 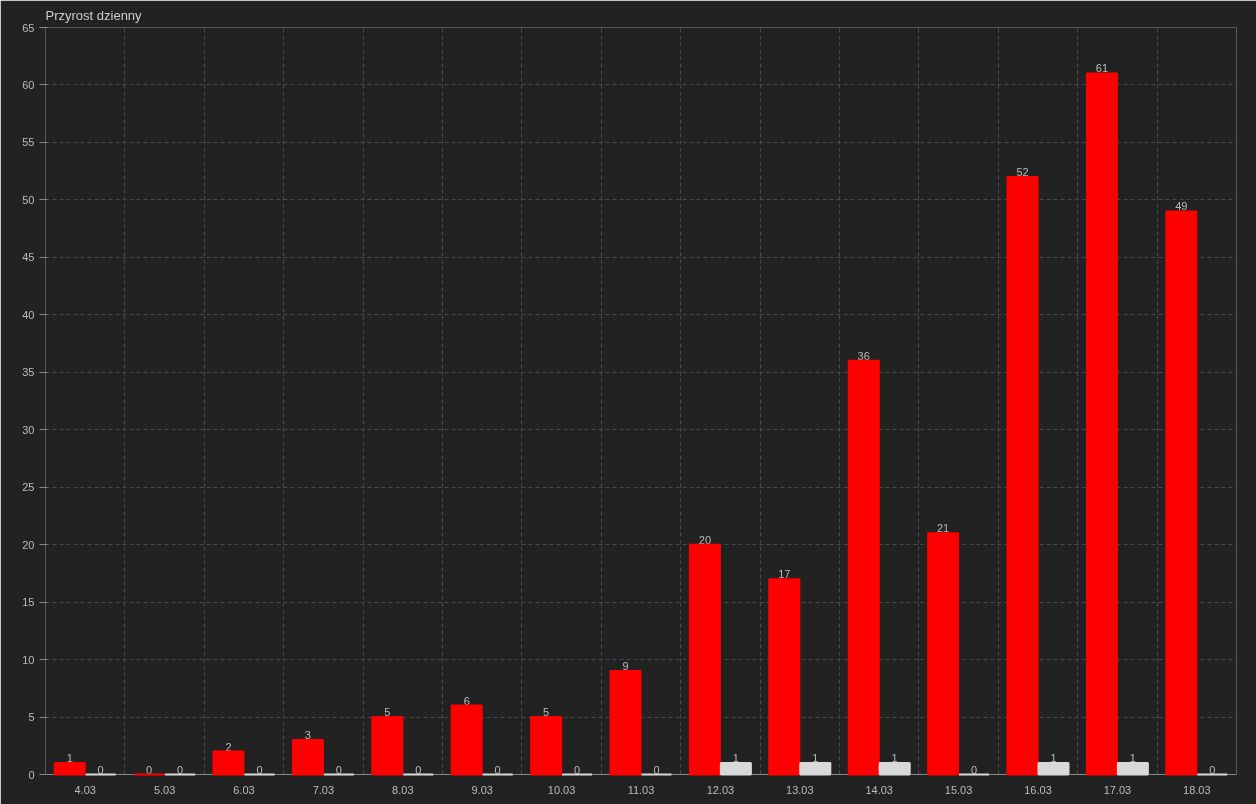 I want to click on y-tick-label: 45, so click(x=28, y=257).